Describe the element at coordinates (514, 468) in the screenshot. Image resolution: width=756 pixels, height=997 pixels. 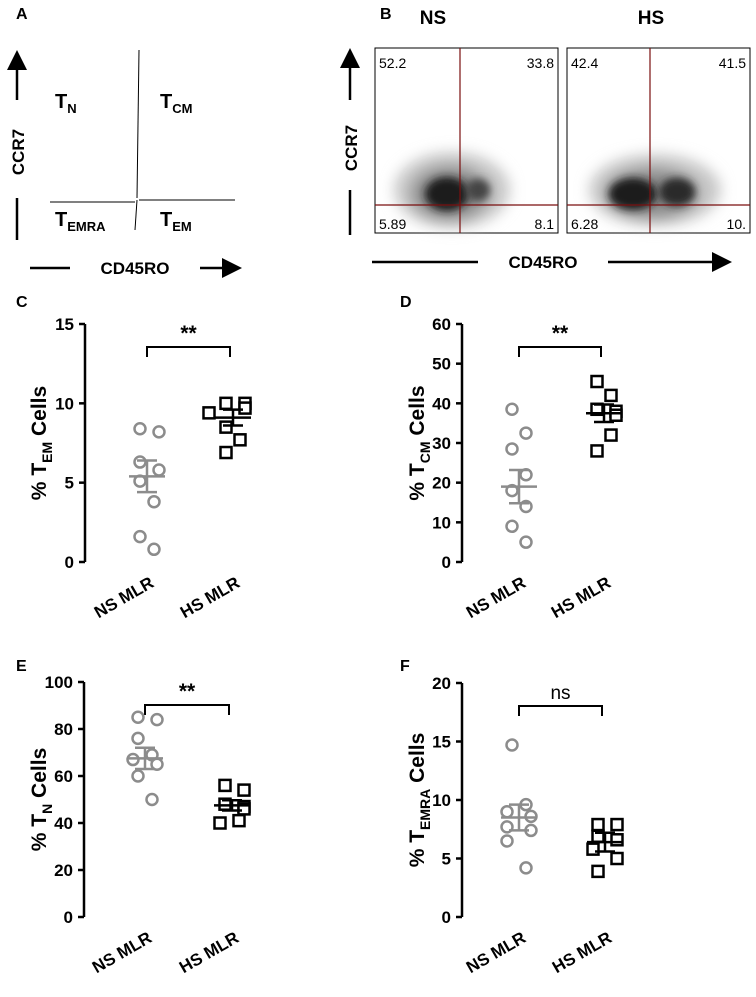
I see `panel-d-chart: 0 10 20 30 40 50 60 % TCM Cells NS MLR HS MLR **` at that location.